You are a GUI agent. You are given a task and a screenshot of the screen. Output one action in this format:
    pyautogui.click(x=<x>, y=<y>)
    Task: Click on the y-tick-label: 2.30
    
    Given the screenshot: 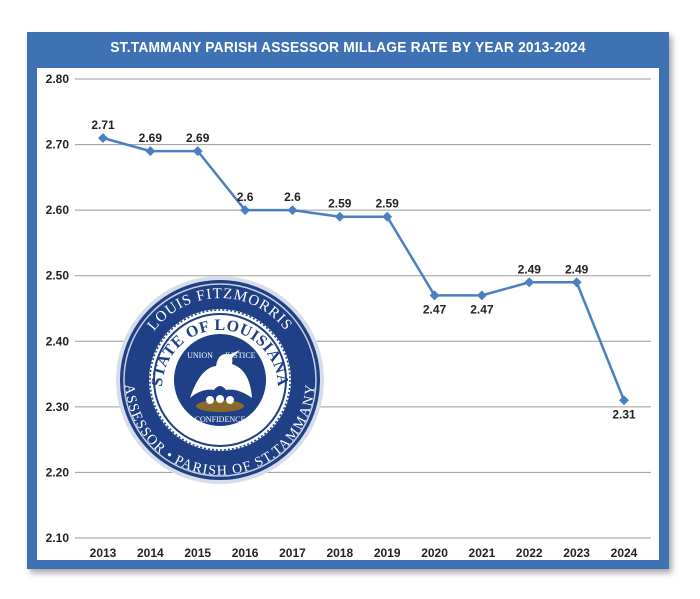 What is the action you would take?
    pyautogui.click(x=58, y=407)
    